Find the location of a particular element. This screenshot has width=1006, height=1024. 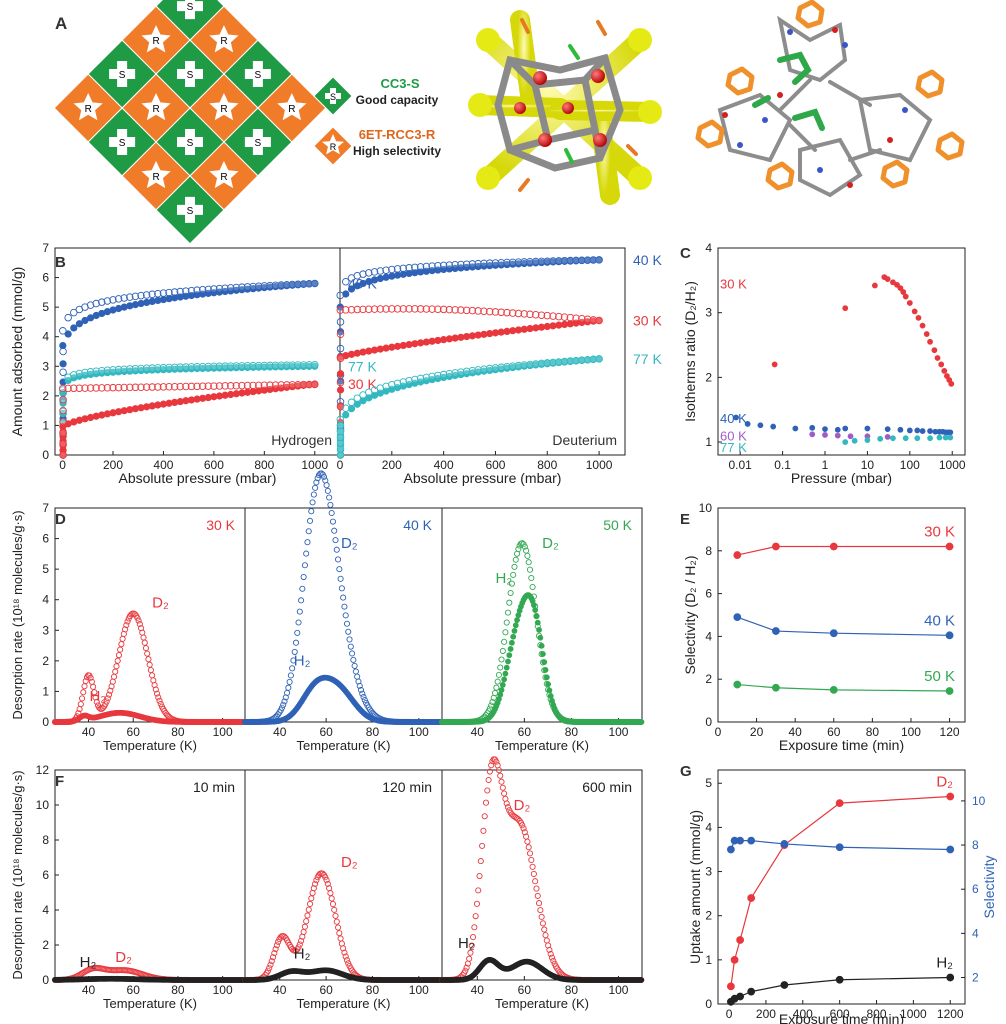

tile-s-label: S is located at coordinates (190, 211).